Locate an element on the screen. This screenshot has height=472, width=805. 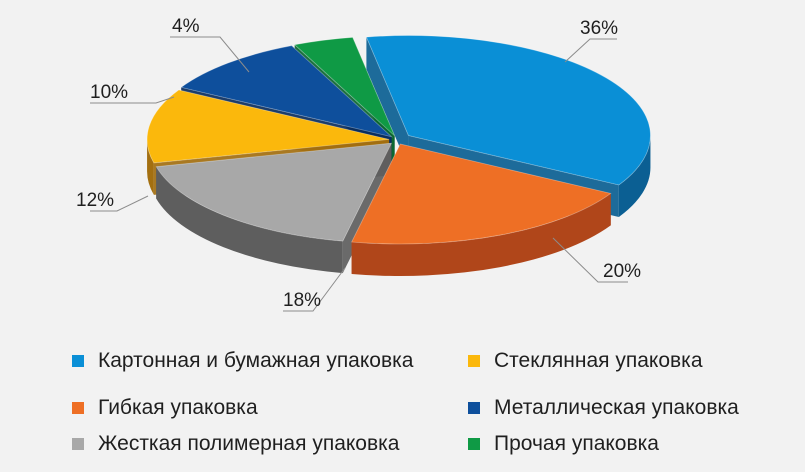
legend-item-rigid-plastic: Жесткая полимерная упаковка is located at coordinates (235, 444).